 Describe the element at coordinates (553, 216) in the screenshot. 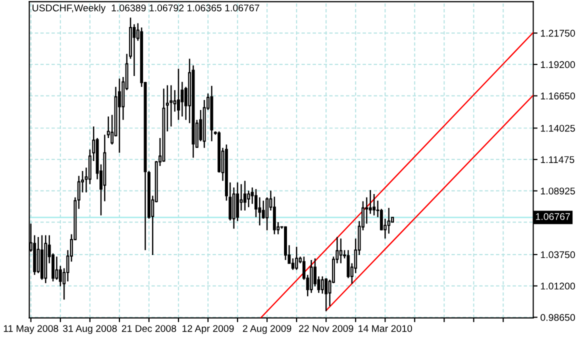

I see `ref-line-label: 1.06767` at that location.